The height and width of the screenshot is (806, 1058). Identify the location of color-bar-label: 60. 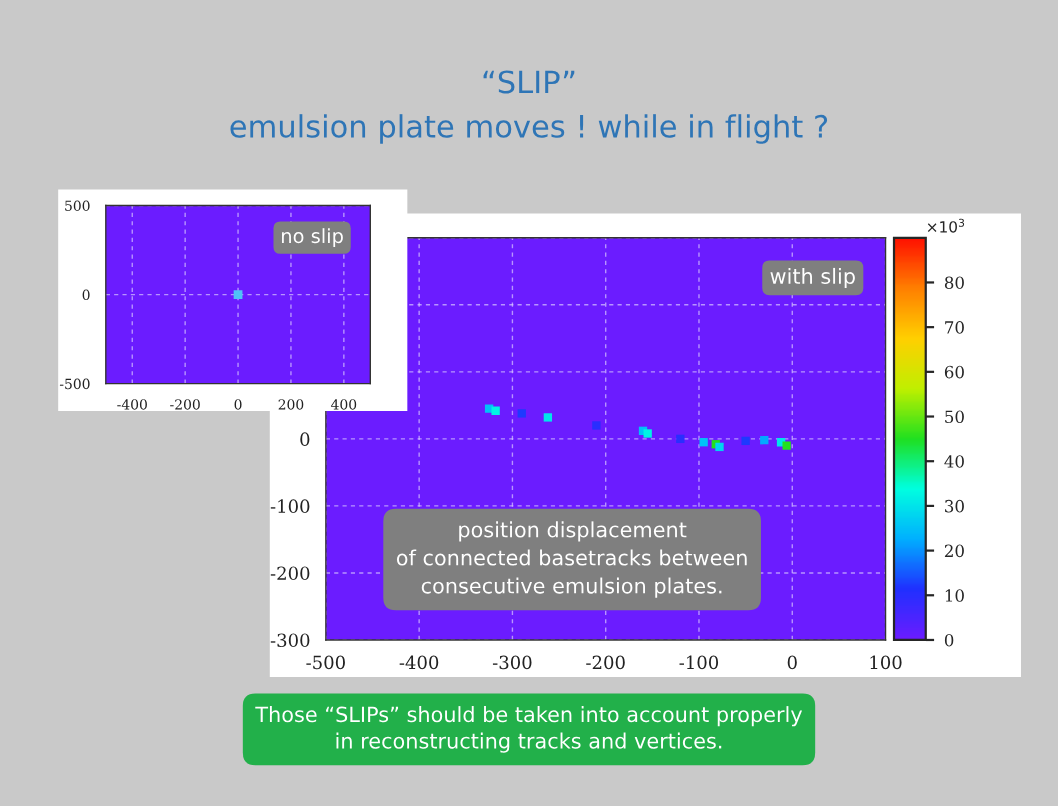
(954, 372).